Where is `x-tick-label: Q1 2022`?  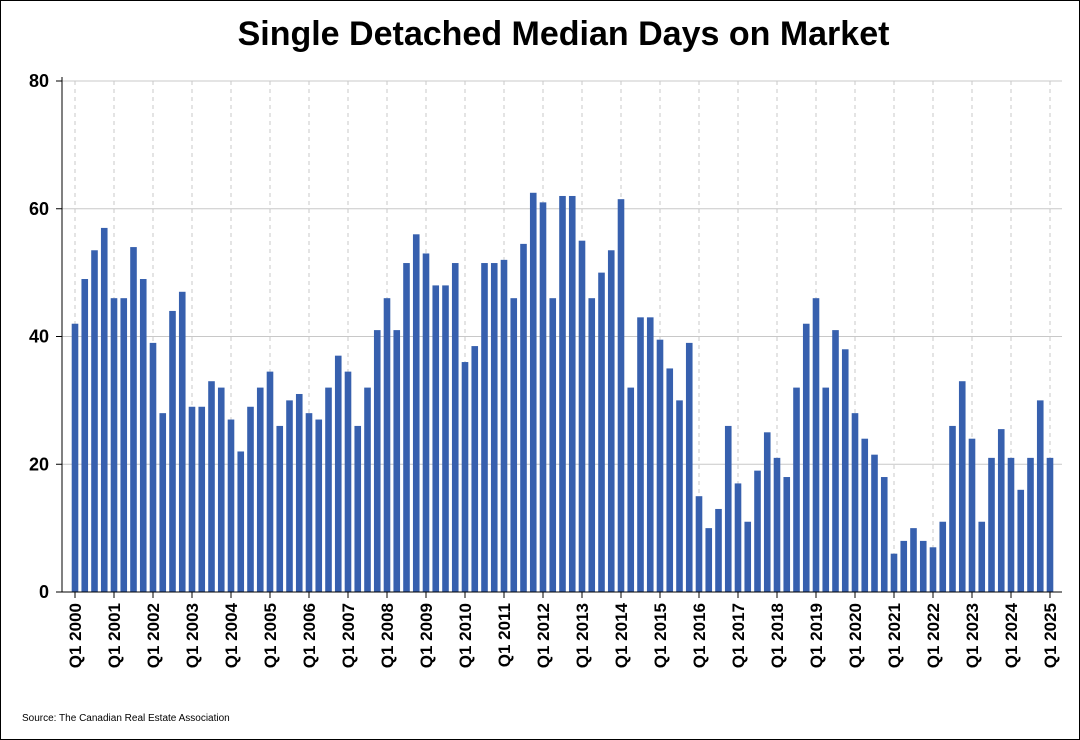 x-tick-label: Q1 2022 is located at coordinates (933, 635).